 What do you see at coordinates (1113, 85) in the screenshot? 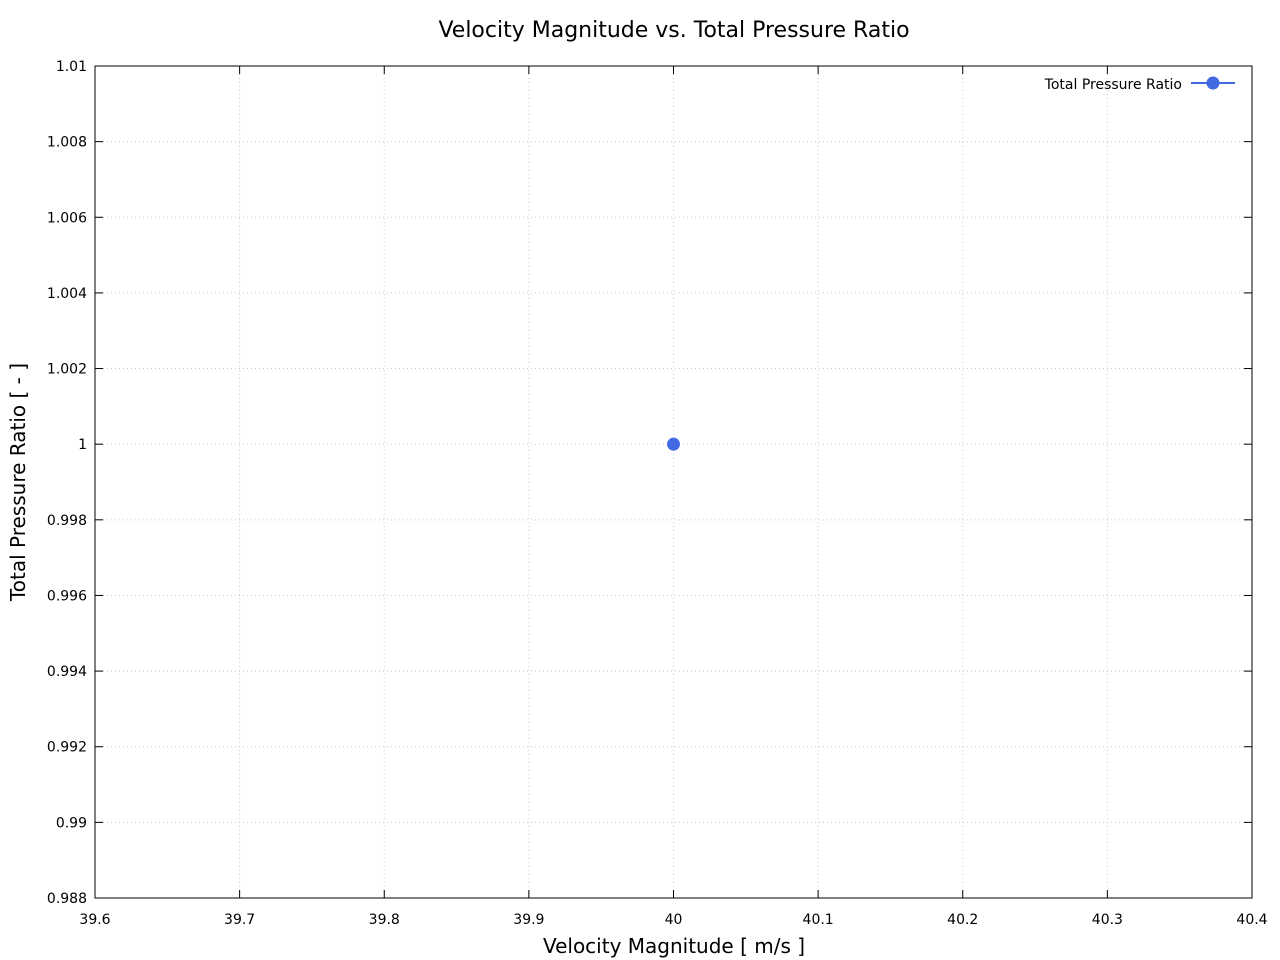
I see `legend-label: Total Pressure Ratio` at bounding box center [1113, 85].